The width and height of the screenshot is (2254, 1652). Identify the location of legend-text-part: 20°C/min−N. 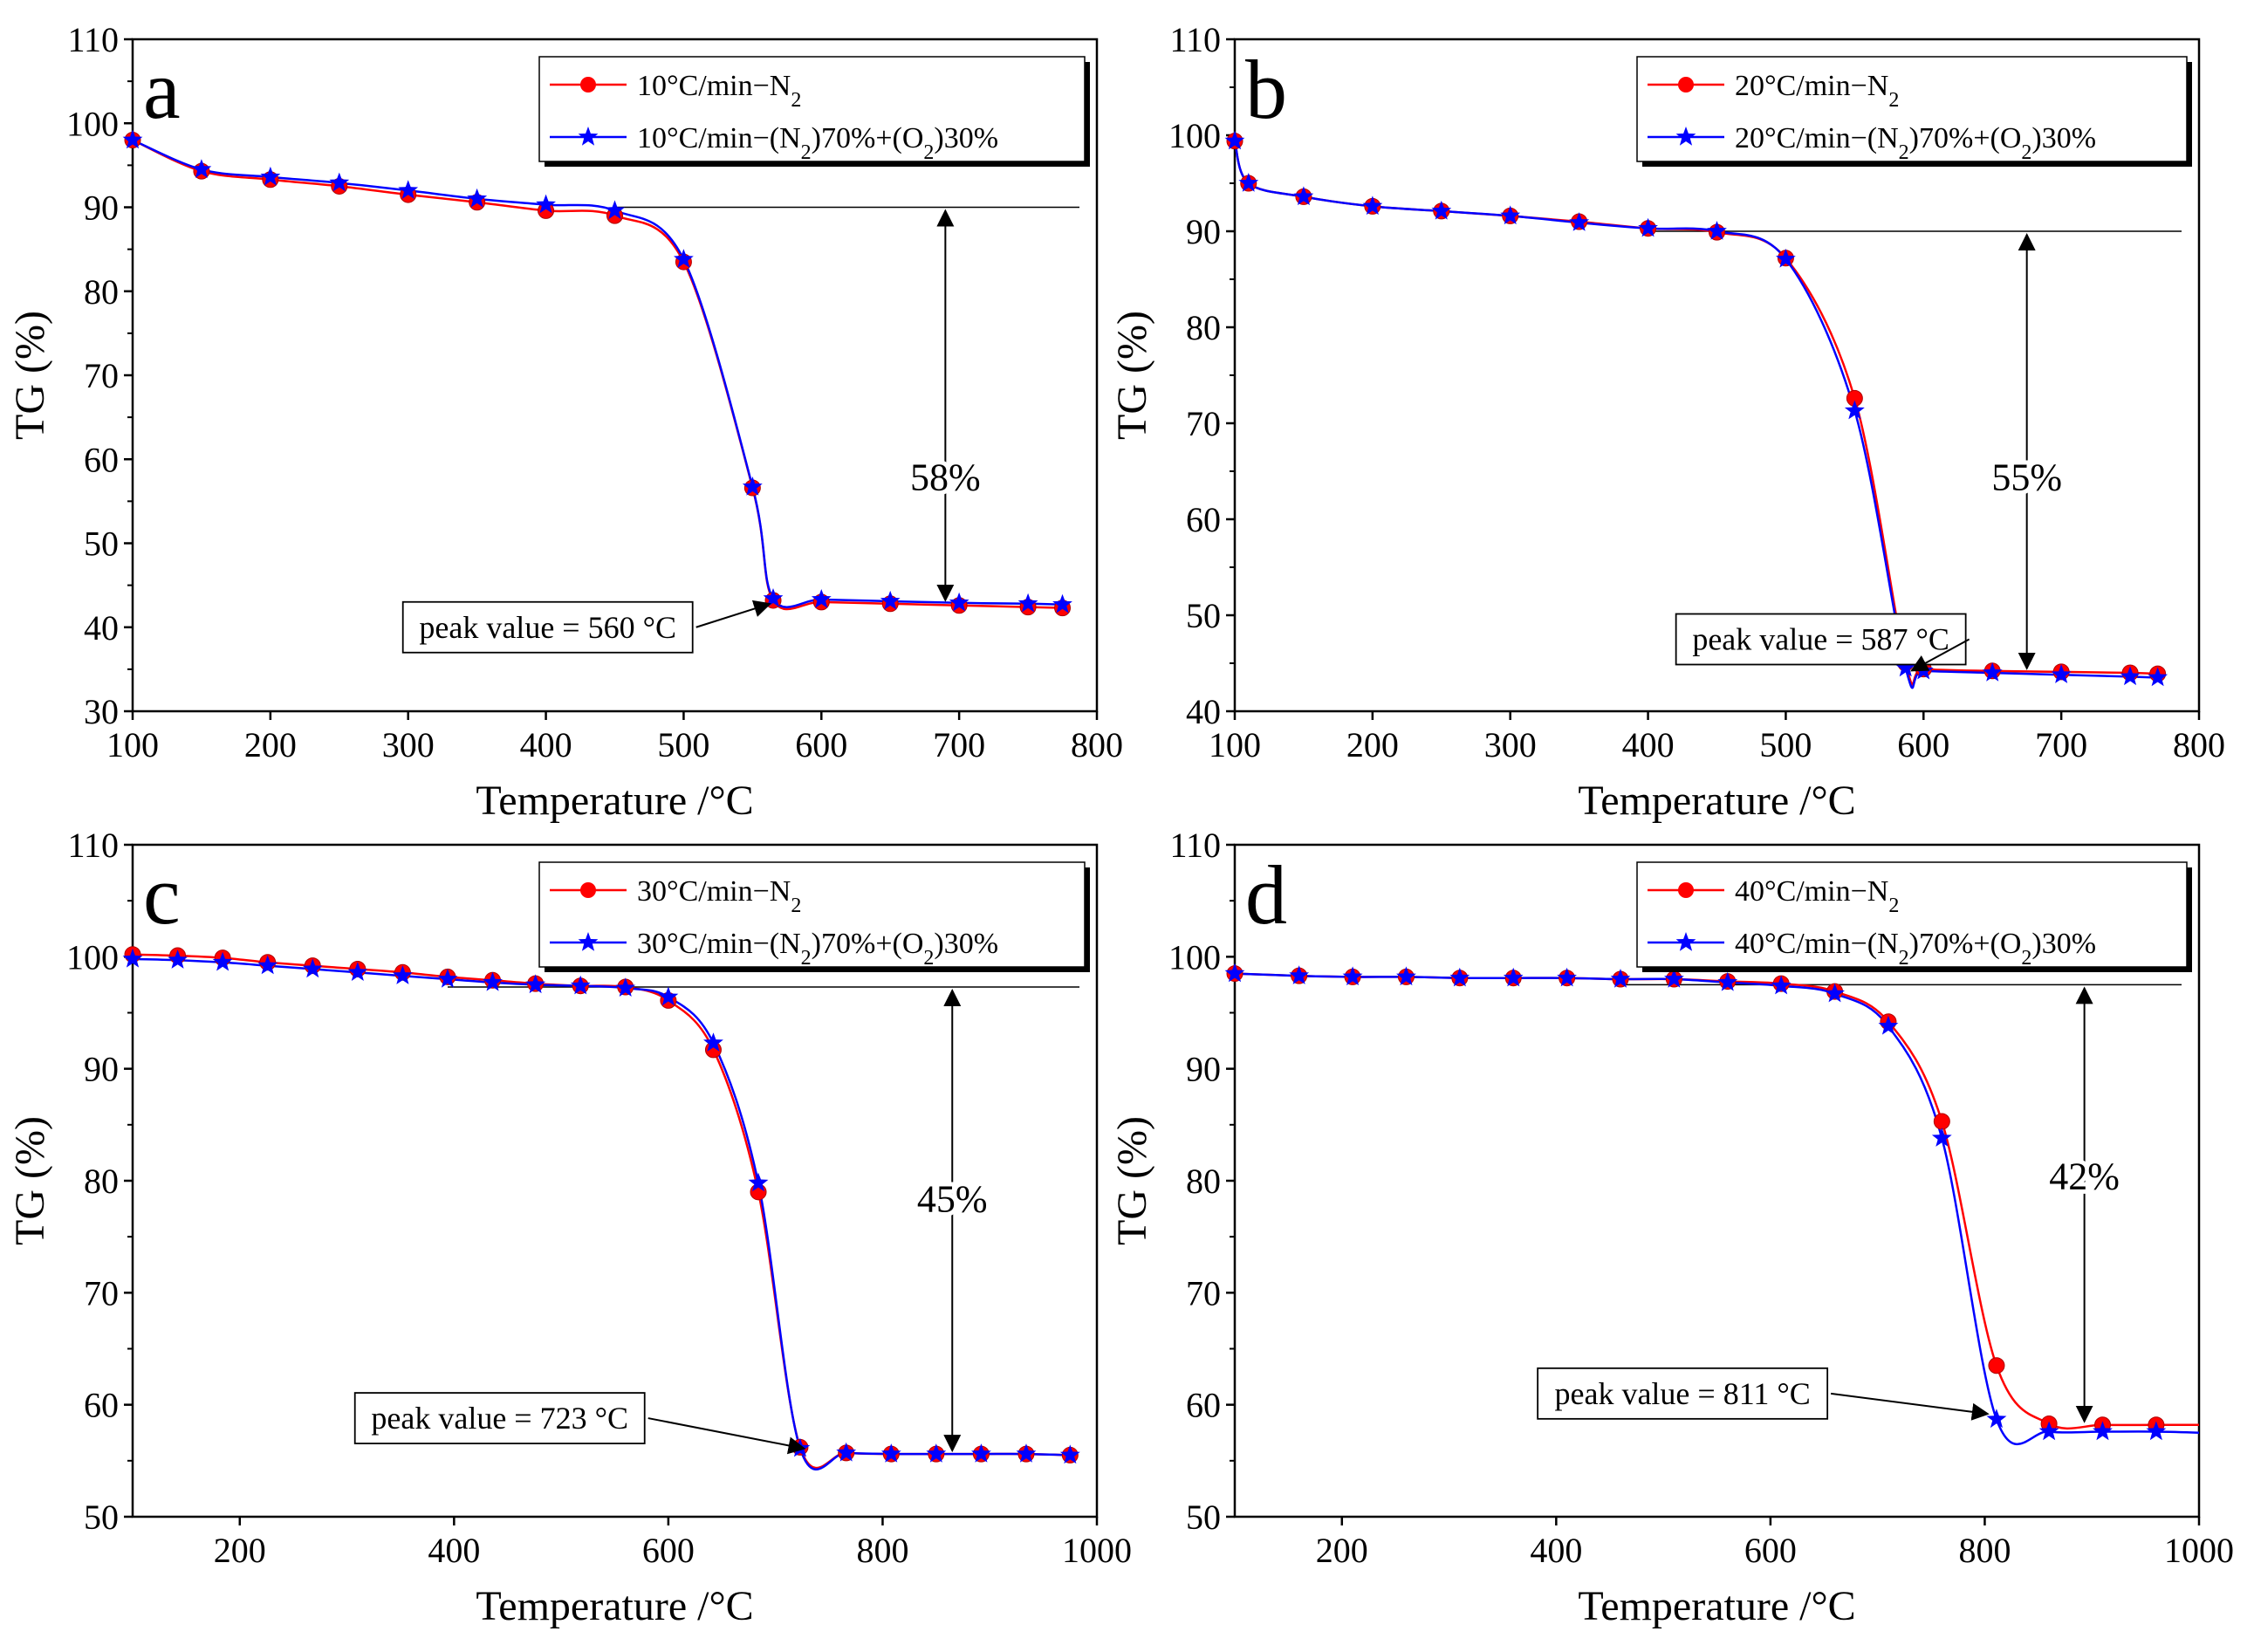
(1812, 86).